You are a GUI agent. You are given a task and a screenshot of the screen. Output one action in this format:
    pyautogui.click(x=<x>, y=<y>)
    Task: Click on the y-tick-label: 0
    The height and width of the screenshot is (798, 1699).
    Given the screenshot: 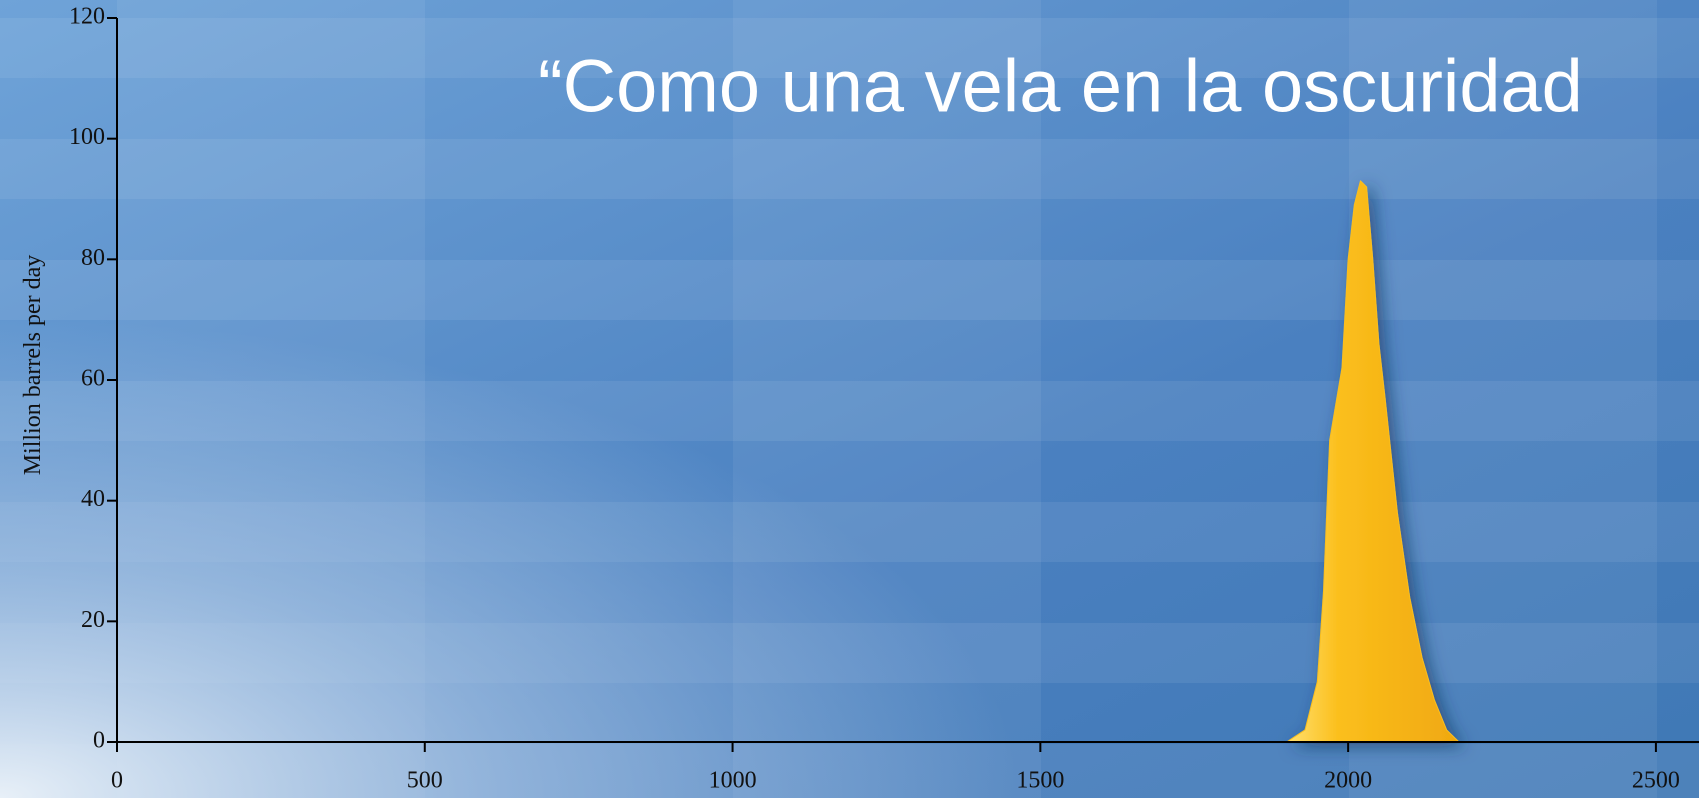 What is the action you would take?
    pyautogui.click(x=99, y=741)
    